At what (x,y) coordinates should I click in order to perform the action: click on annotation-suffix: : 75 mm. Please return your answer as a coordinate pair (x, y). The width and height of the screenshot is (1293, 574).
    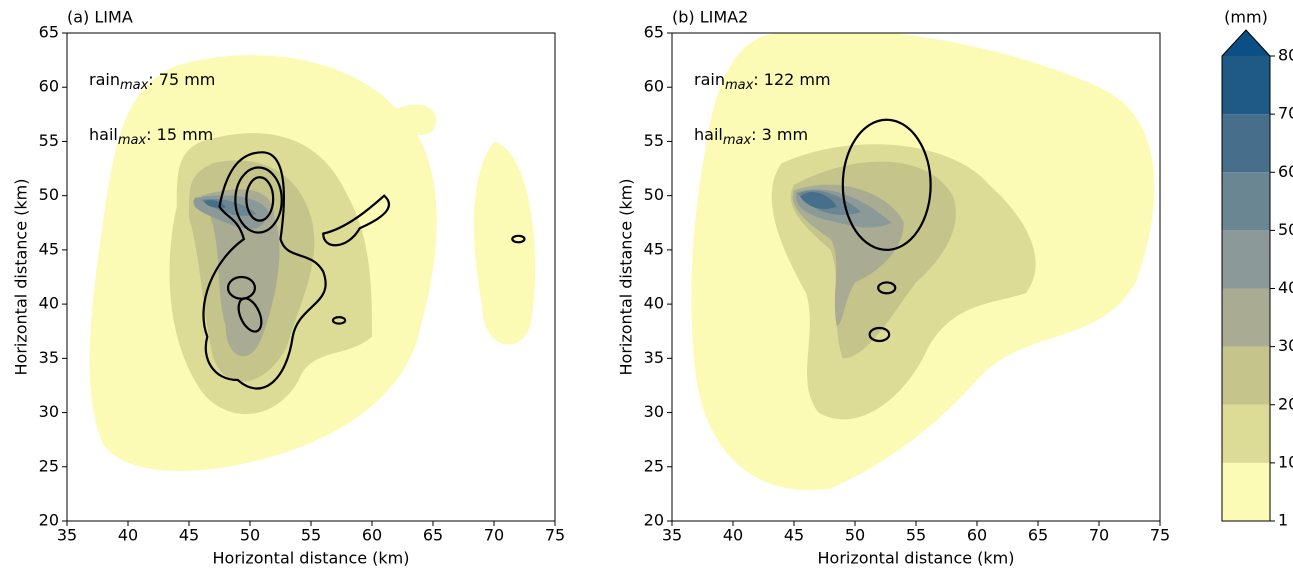
    Looking at the image, I should click on (181, 79).